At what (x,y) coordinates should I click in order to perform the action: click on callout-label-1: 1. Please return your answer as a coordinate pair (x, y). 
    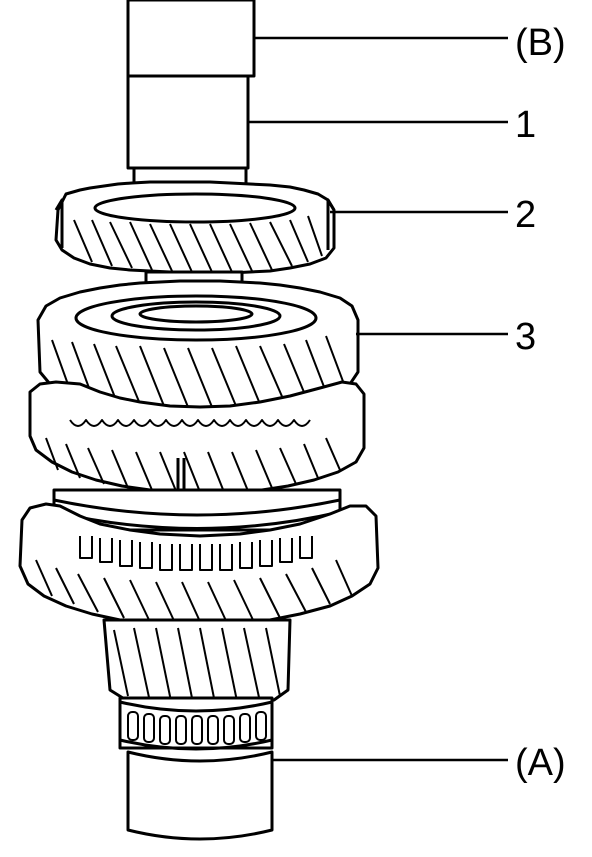
    Looking at the image, I should click on (526, 125).